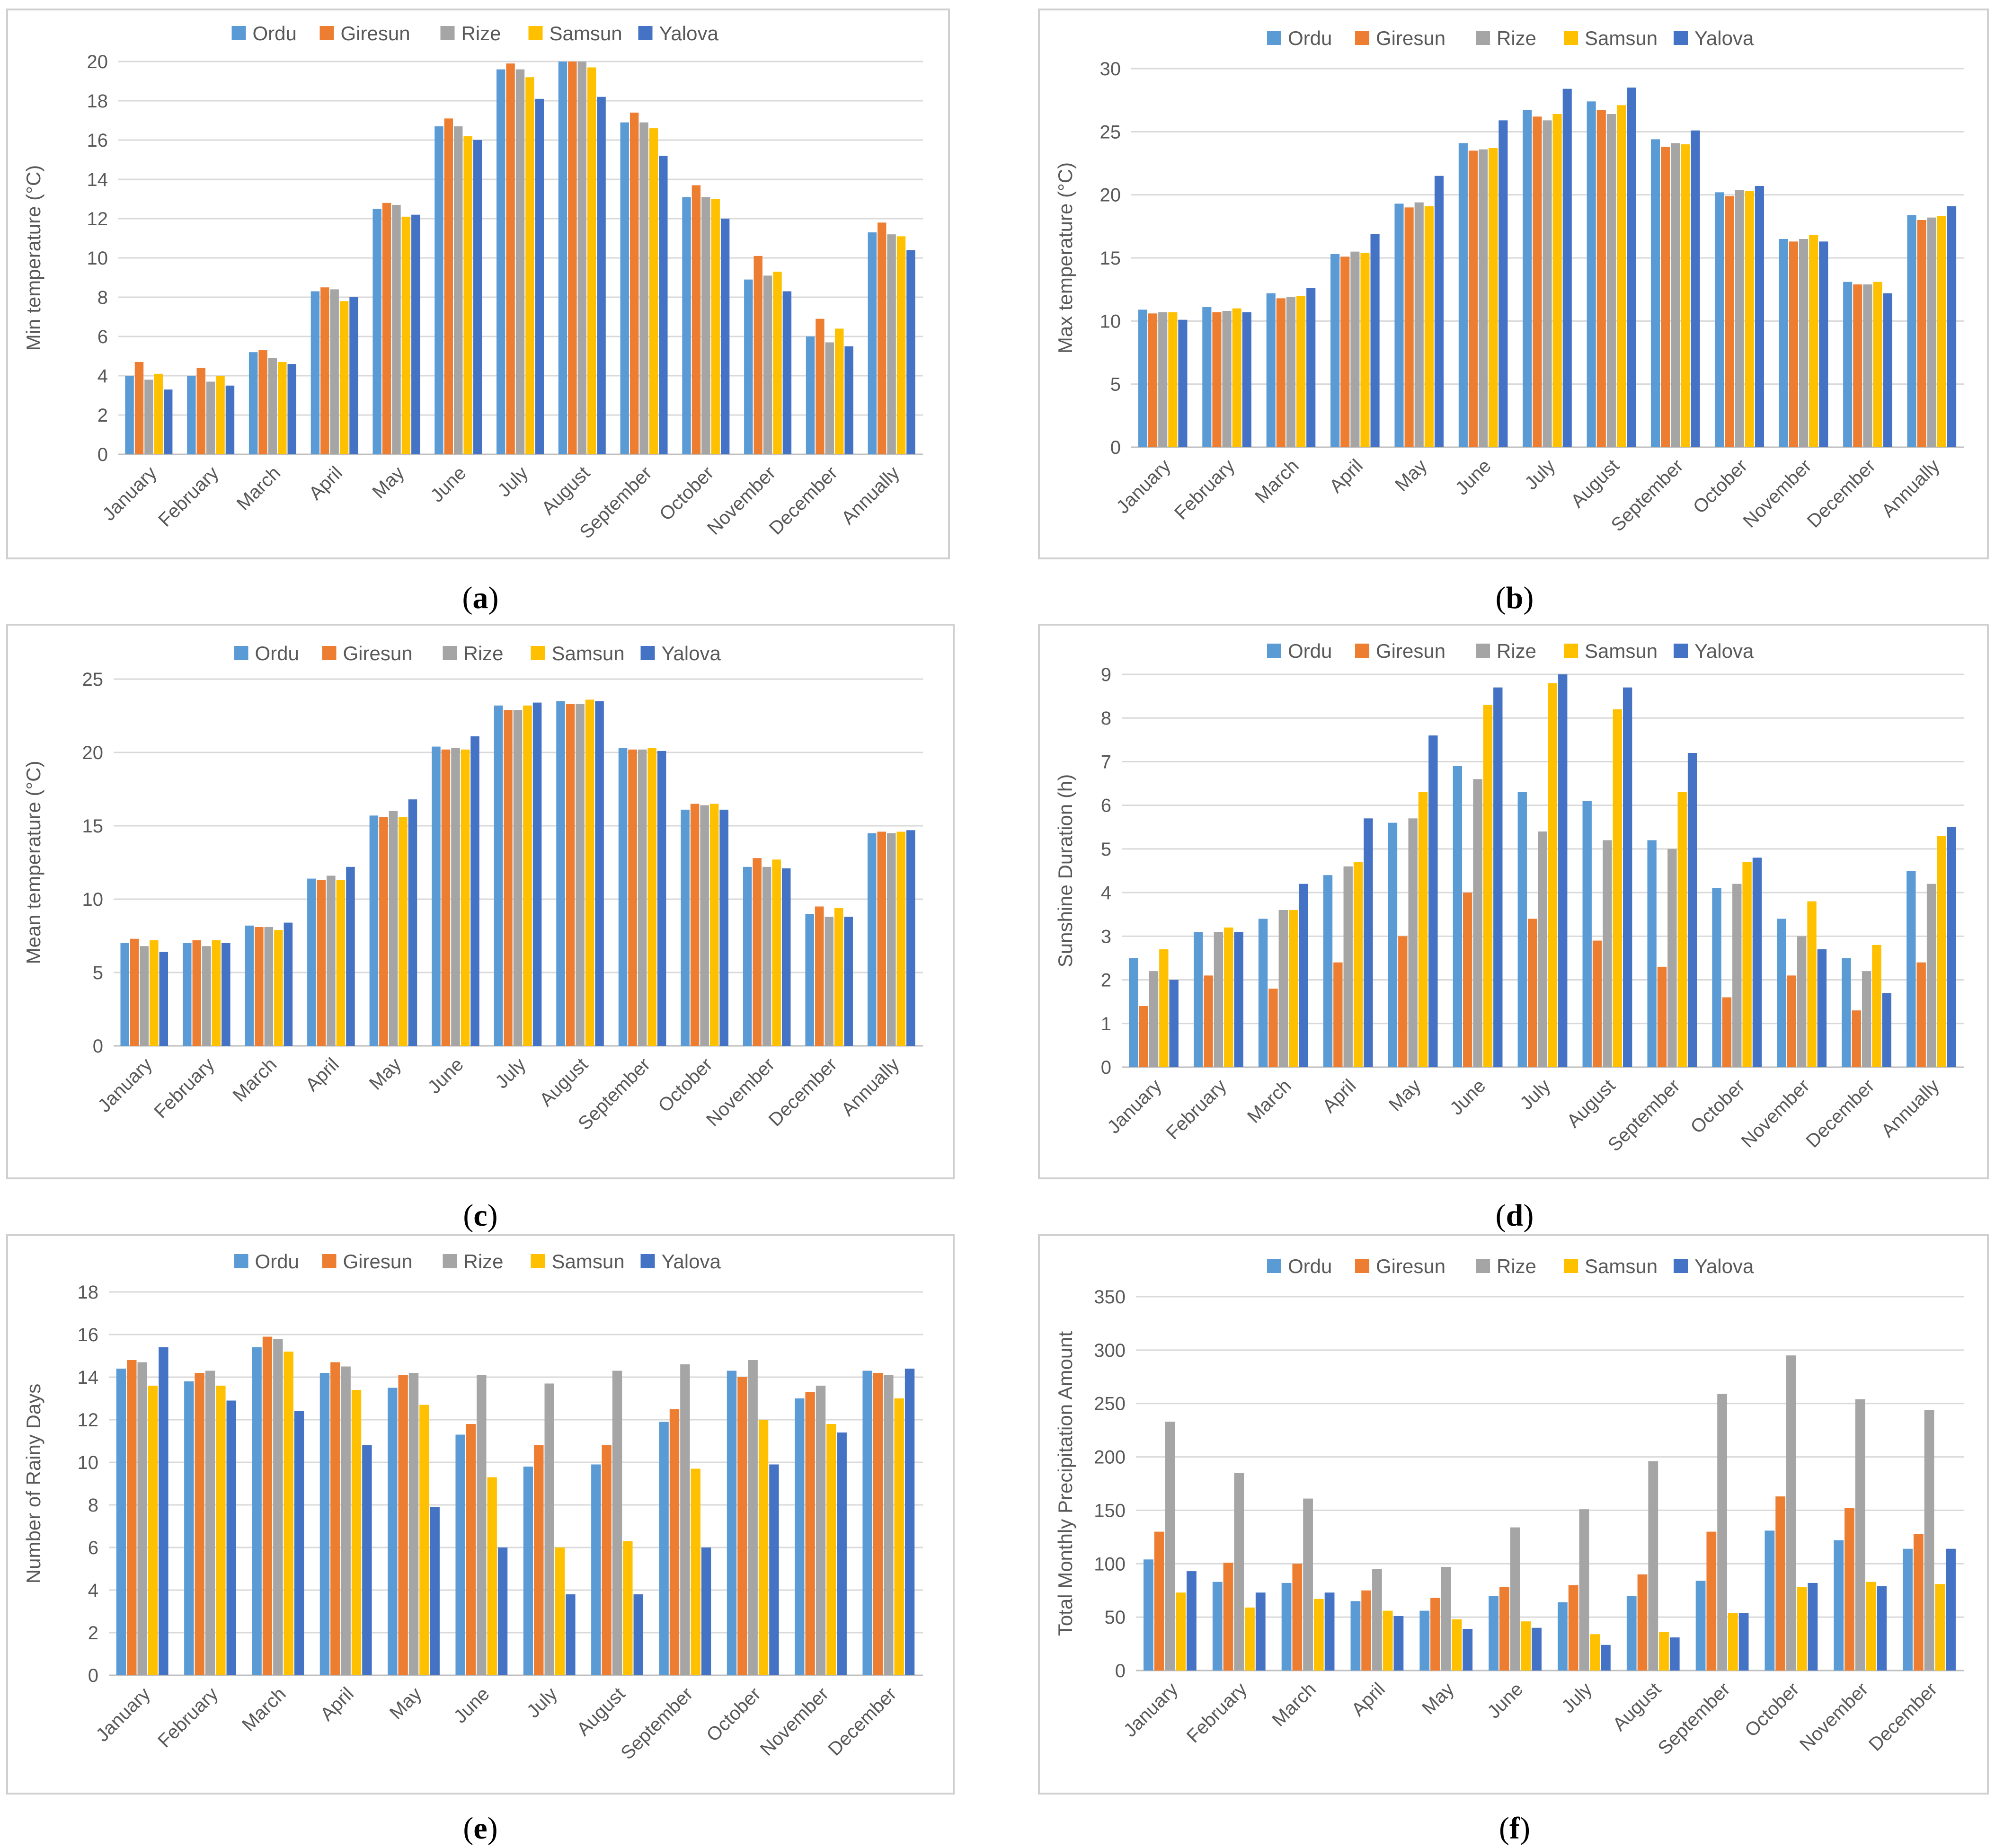 Image resolution: width=1995 pixels, height=1848 pixels. Describe the element at coordinates (1714, 38) in the screenshot. I see `legend-item-yalova: Yalova` at that location.